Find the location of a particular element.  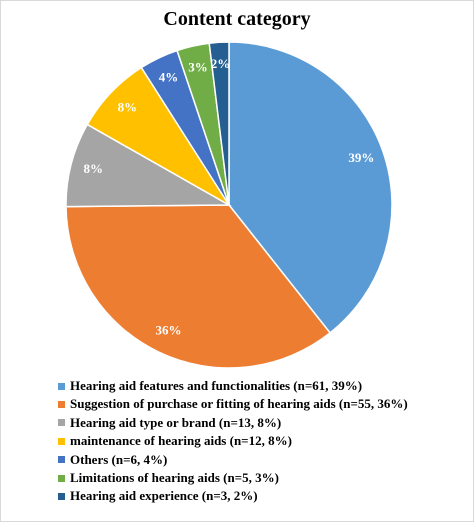

legend-item-3: maintenance of hearing aids (n=12, 8%) is located at coordinates (233, 441).